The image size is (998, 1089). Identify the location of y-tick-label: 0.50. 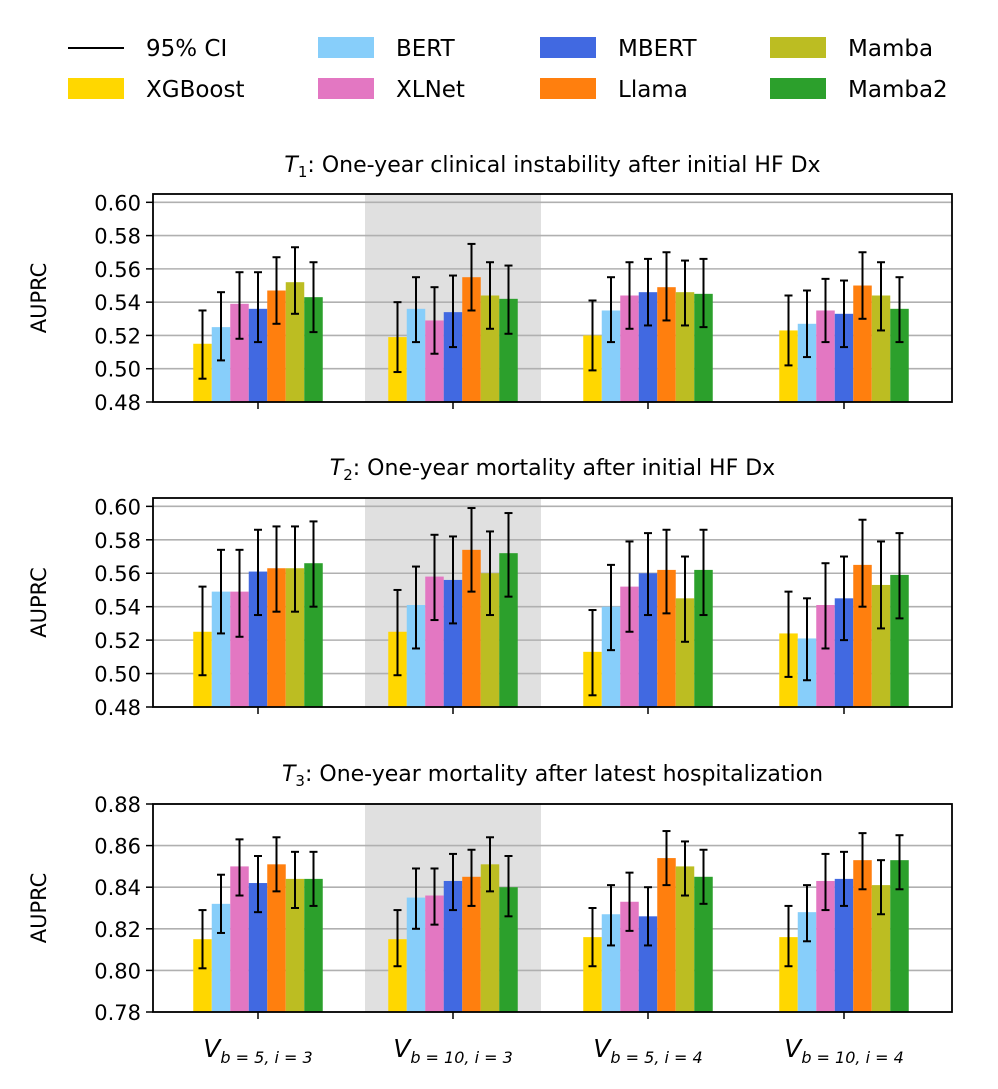
(117, 675).